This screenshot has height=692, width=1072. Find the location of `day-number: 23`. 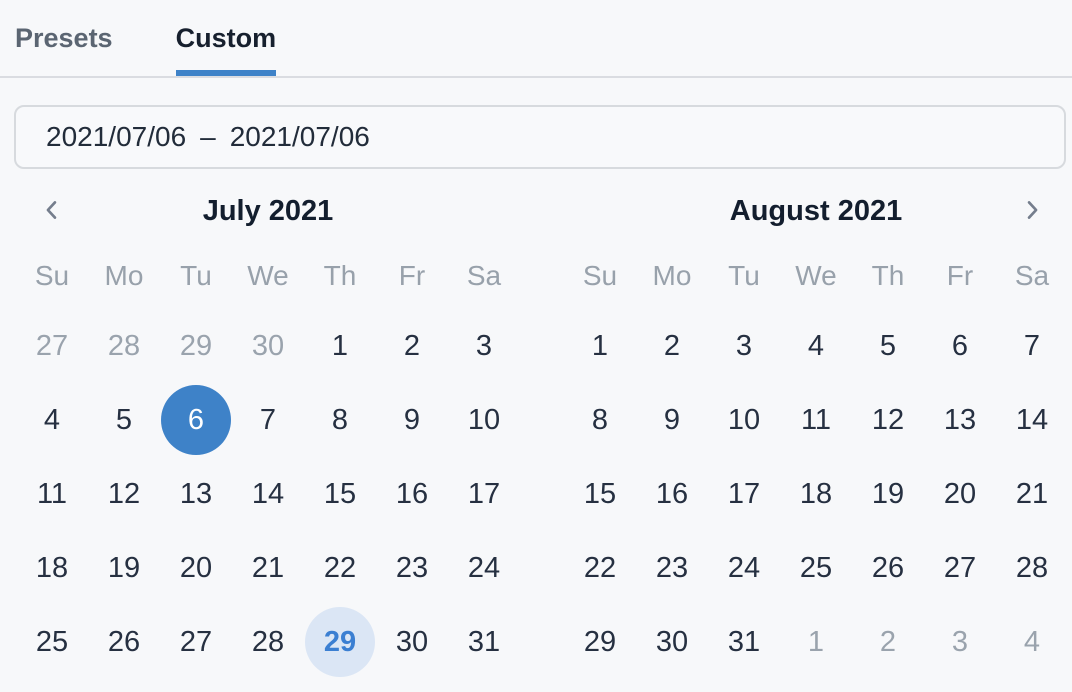

day-number: 23 is located at coordinates (672, 567).